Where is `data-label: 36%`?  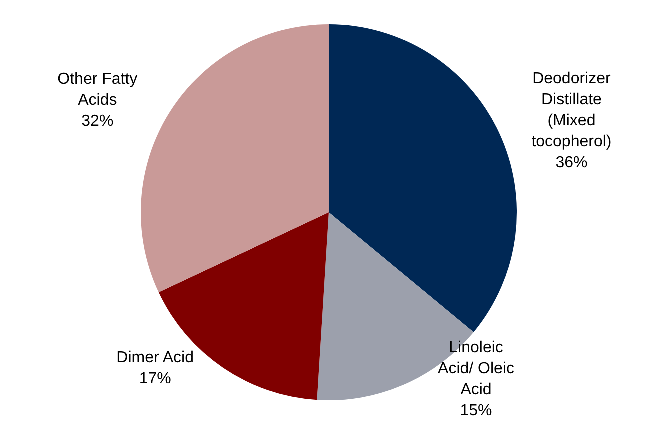 data-label: 36% is located at coordinates (572, 163).